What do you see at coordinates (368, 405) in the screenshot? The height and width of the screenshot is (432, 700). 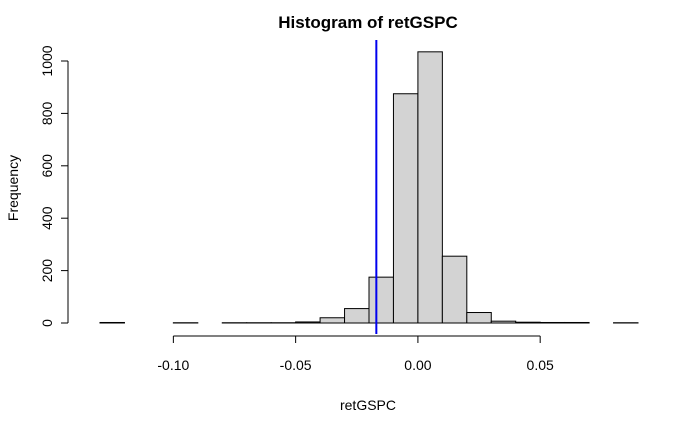 I see `x-axis-label: retGSPC` at bounding box center [368, 405].